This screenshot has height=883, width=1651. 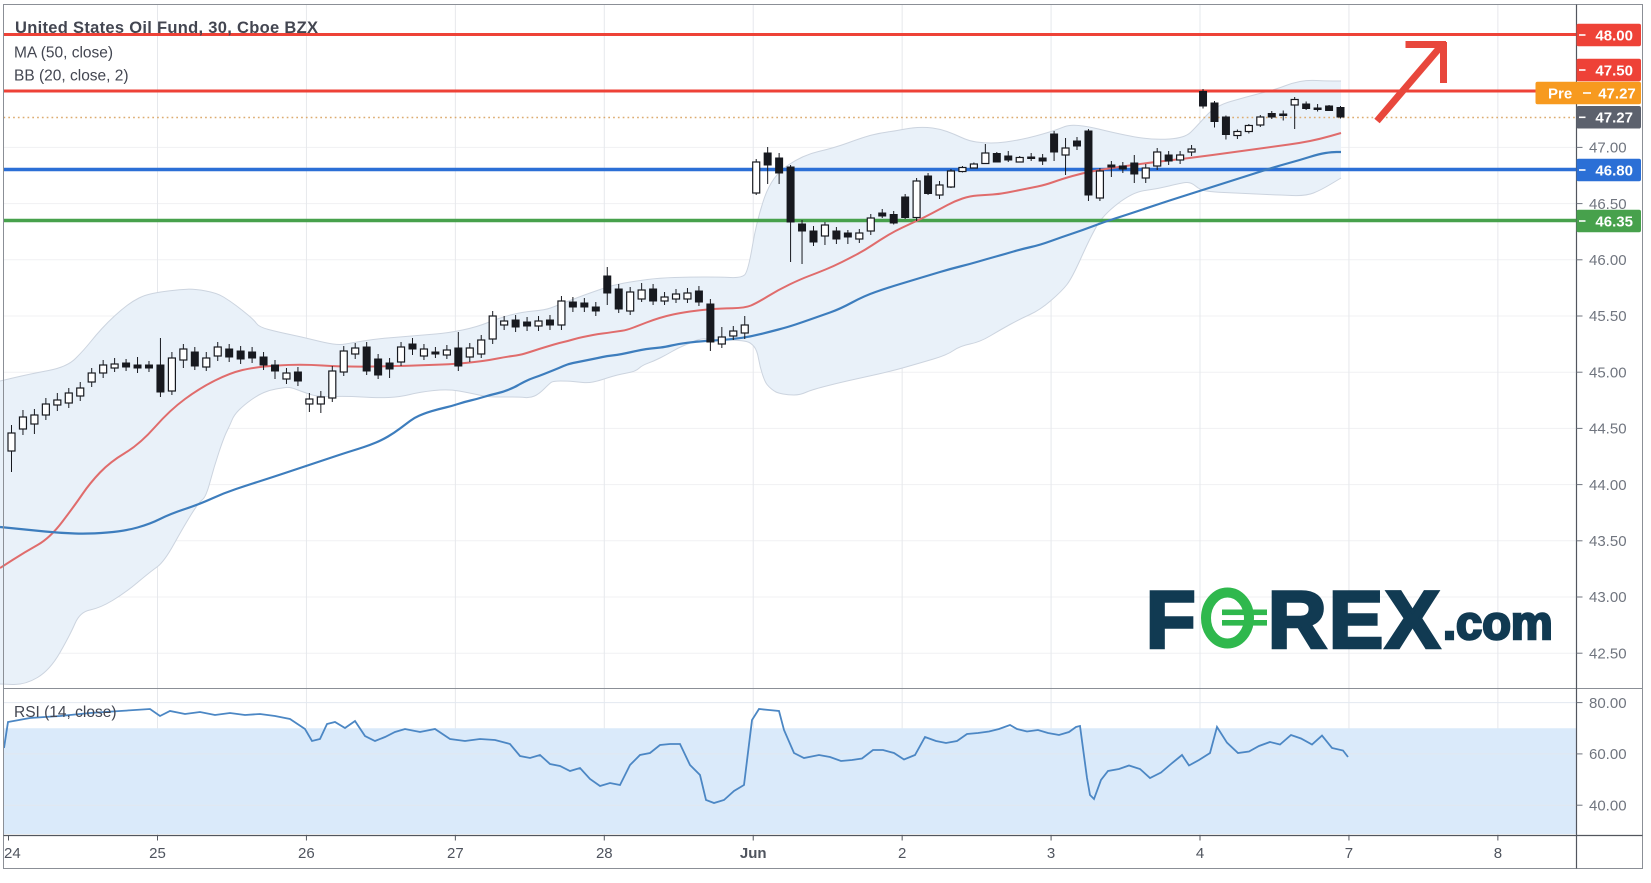 I want to click on svg-text: 3, so click(x=1051, y=853).